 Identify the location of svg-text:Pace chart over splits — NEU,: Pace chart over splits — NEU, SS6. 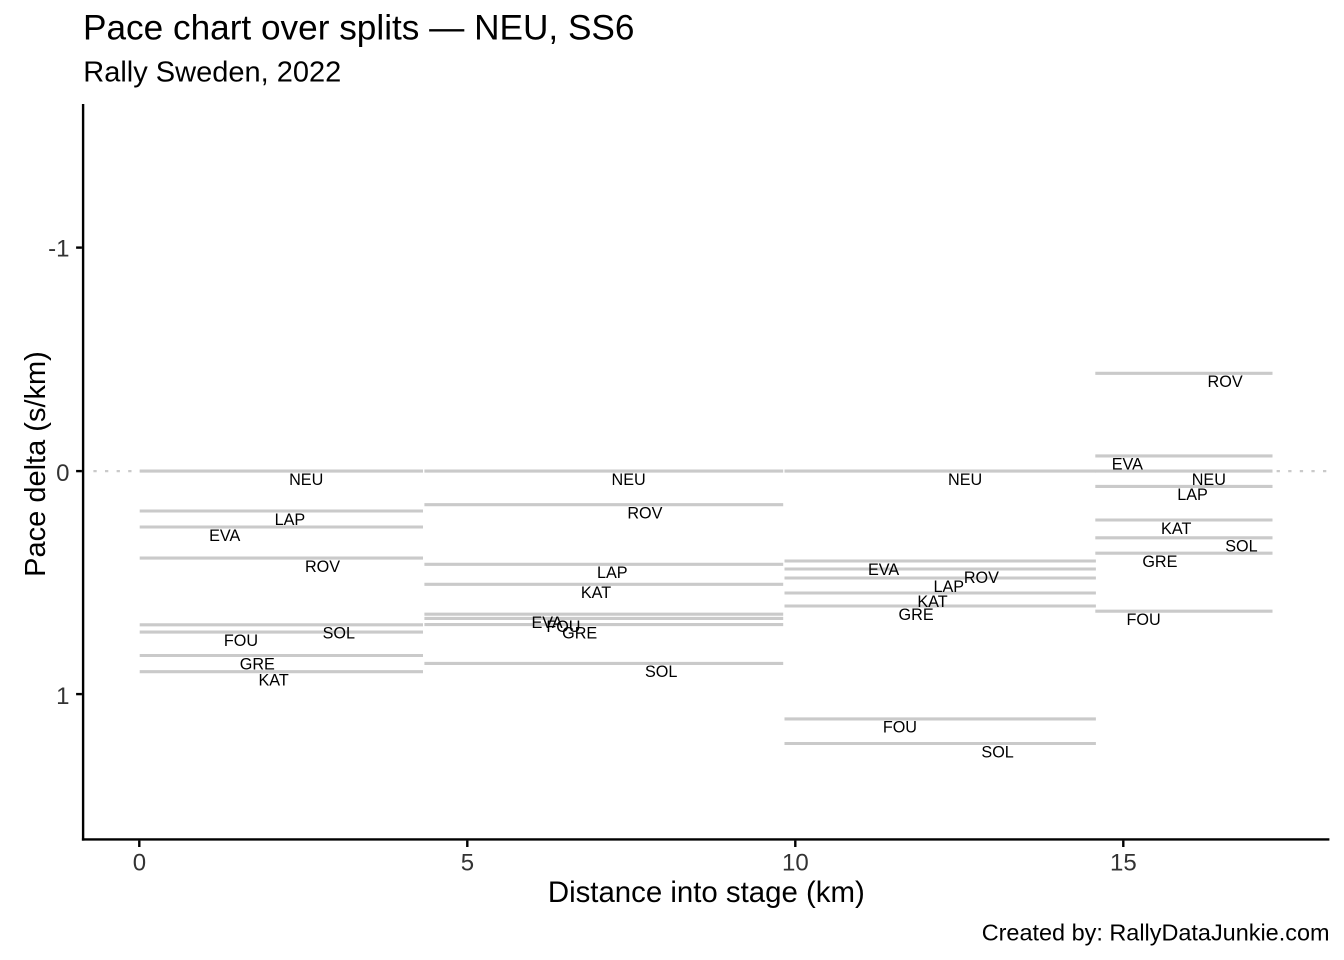
(358, 28).